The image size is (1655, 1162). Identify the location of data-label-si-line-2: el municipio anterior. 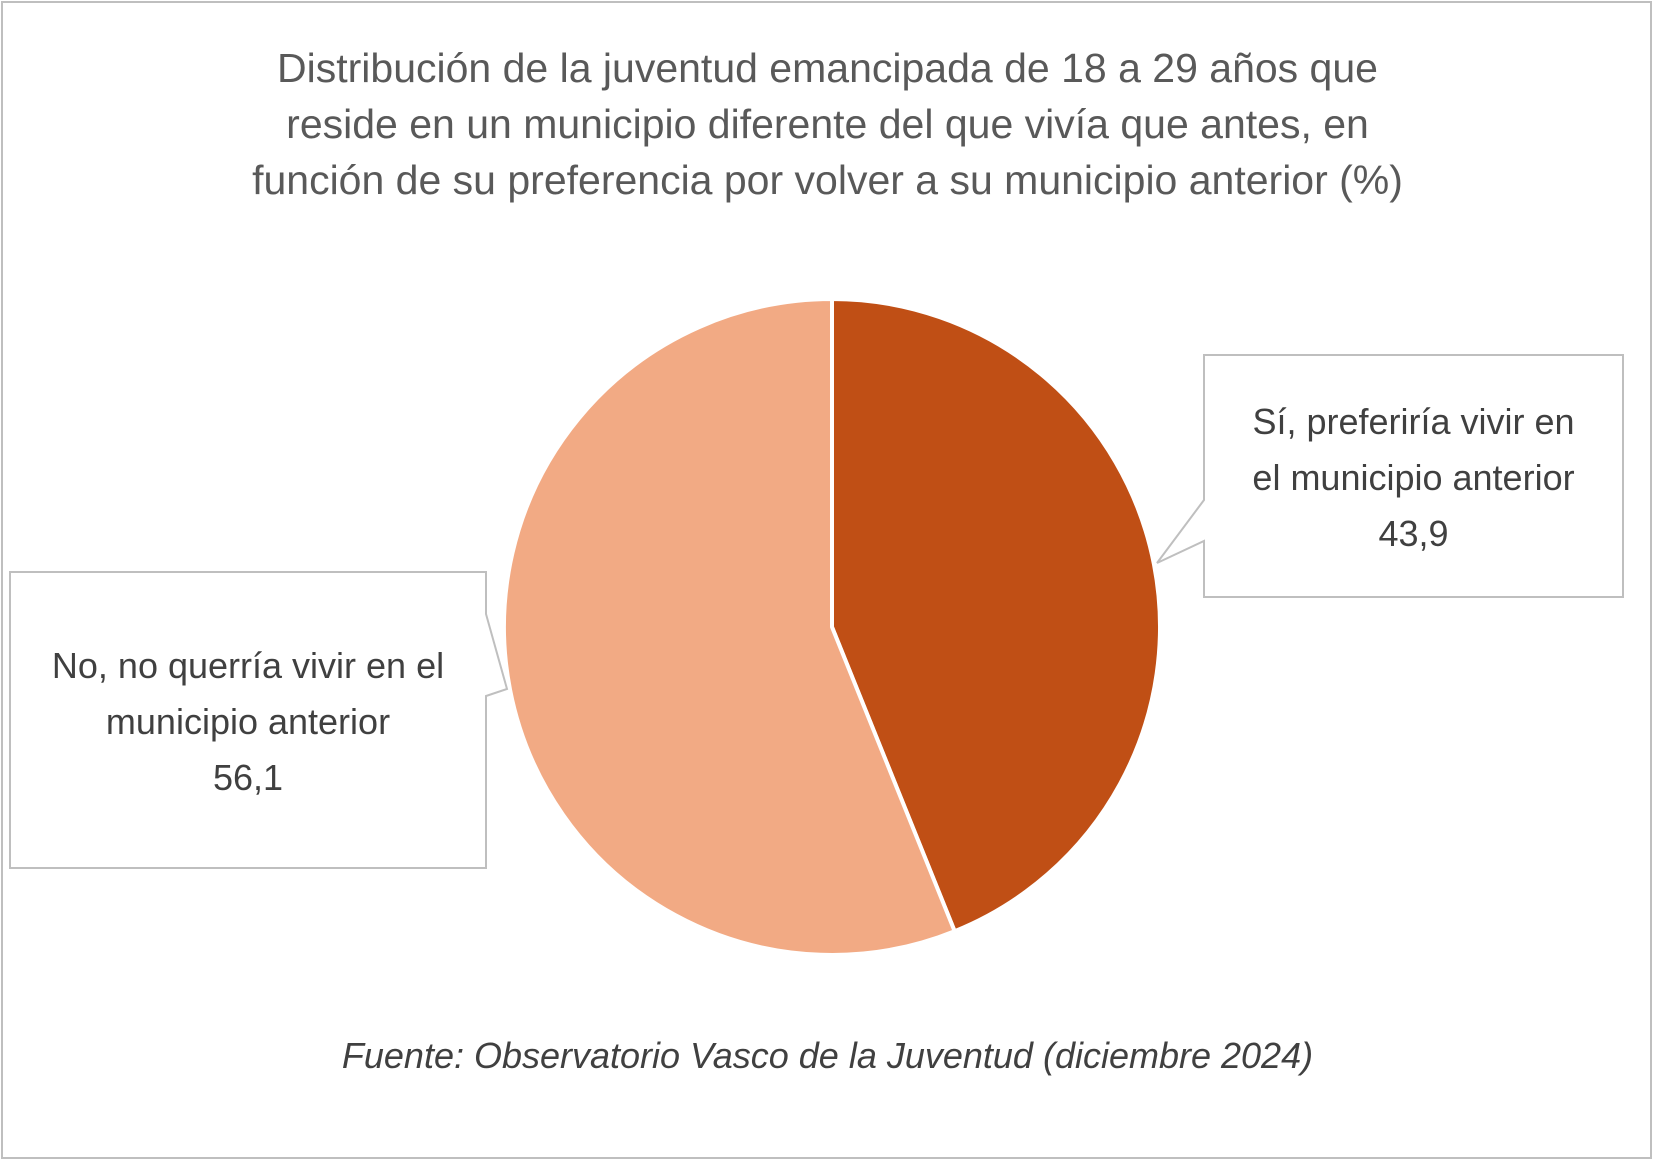
(1413, 477).